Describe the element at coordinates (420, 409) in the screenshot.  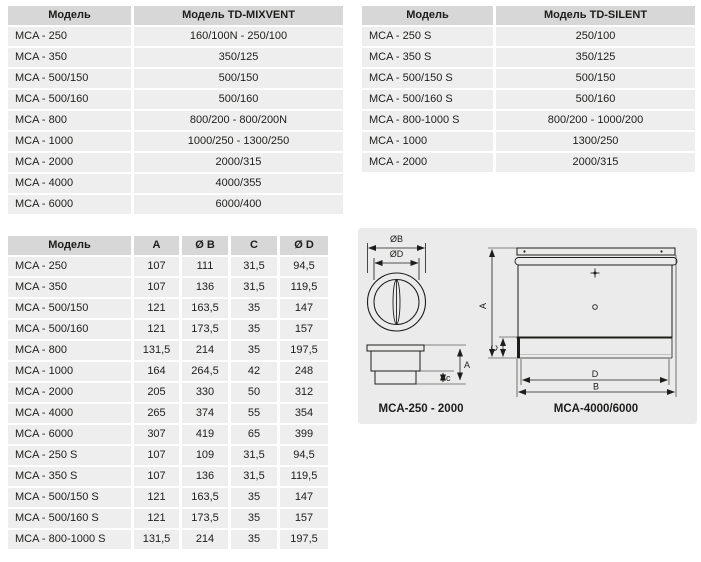
I see `left-caption: MCA-250 - 2000` at that location.